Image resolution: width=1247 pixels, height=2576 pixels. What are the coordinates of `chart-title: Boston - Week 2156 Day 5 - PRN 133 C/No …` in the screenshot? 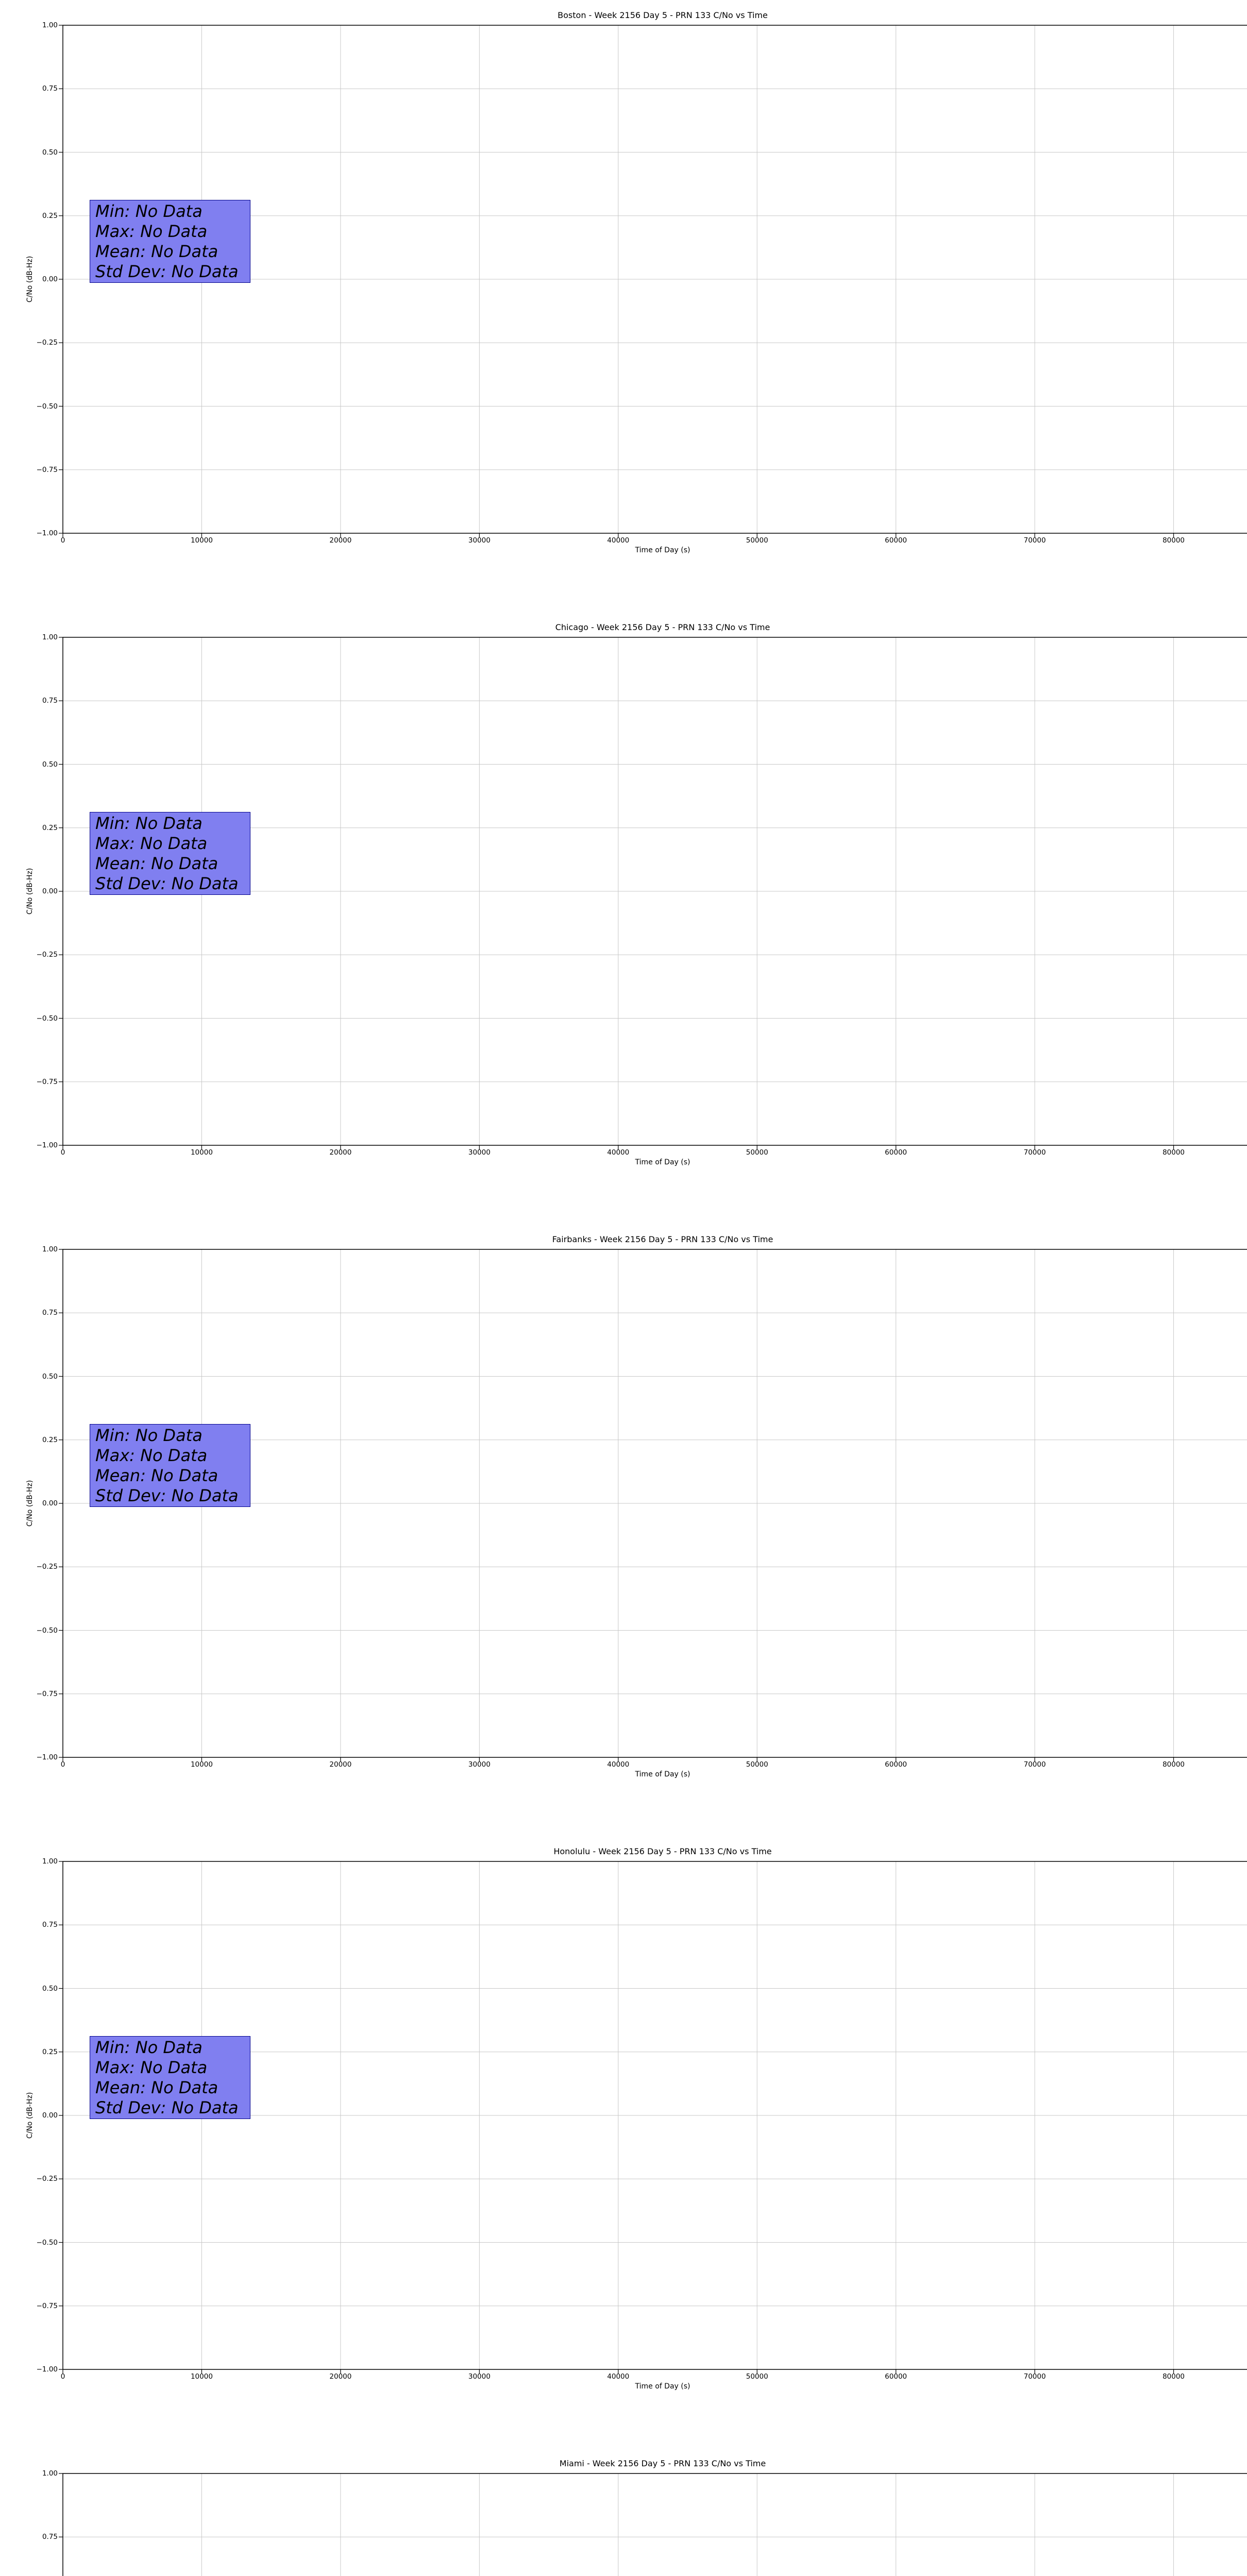 It's located at (663, 15).